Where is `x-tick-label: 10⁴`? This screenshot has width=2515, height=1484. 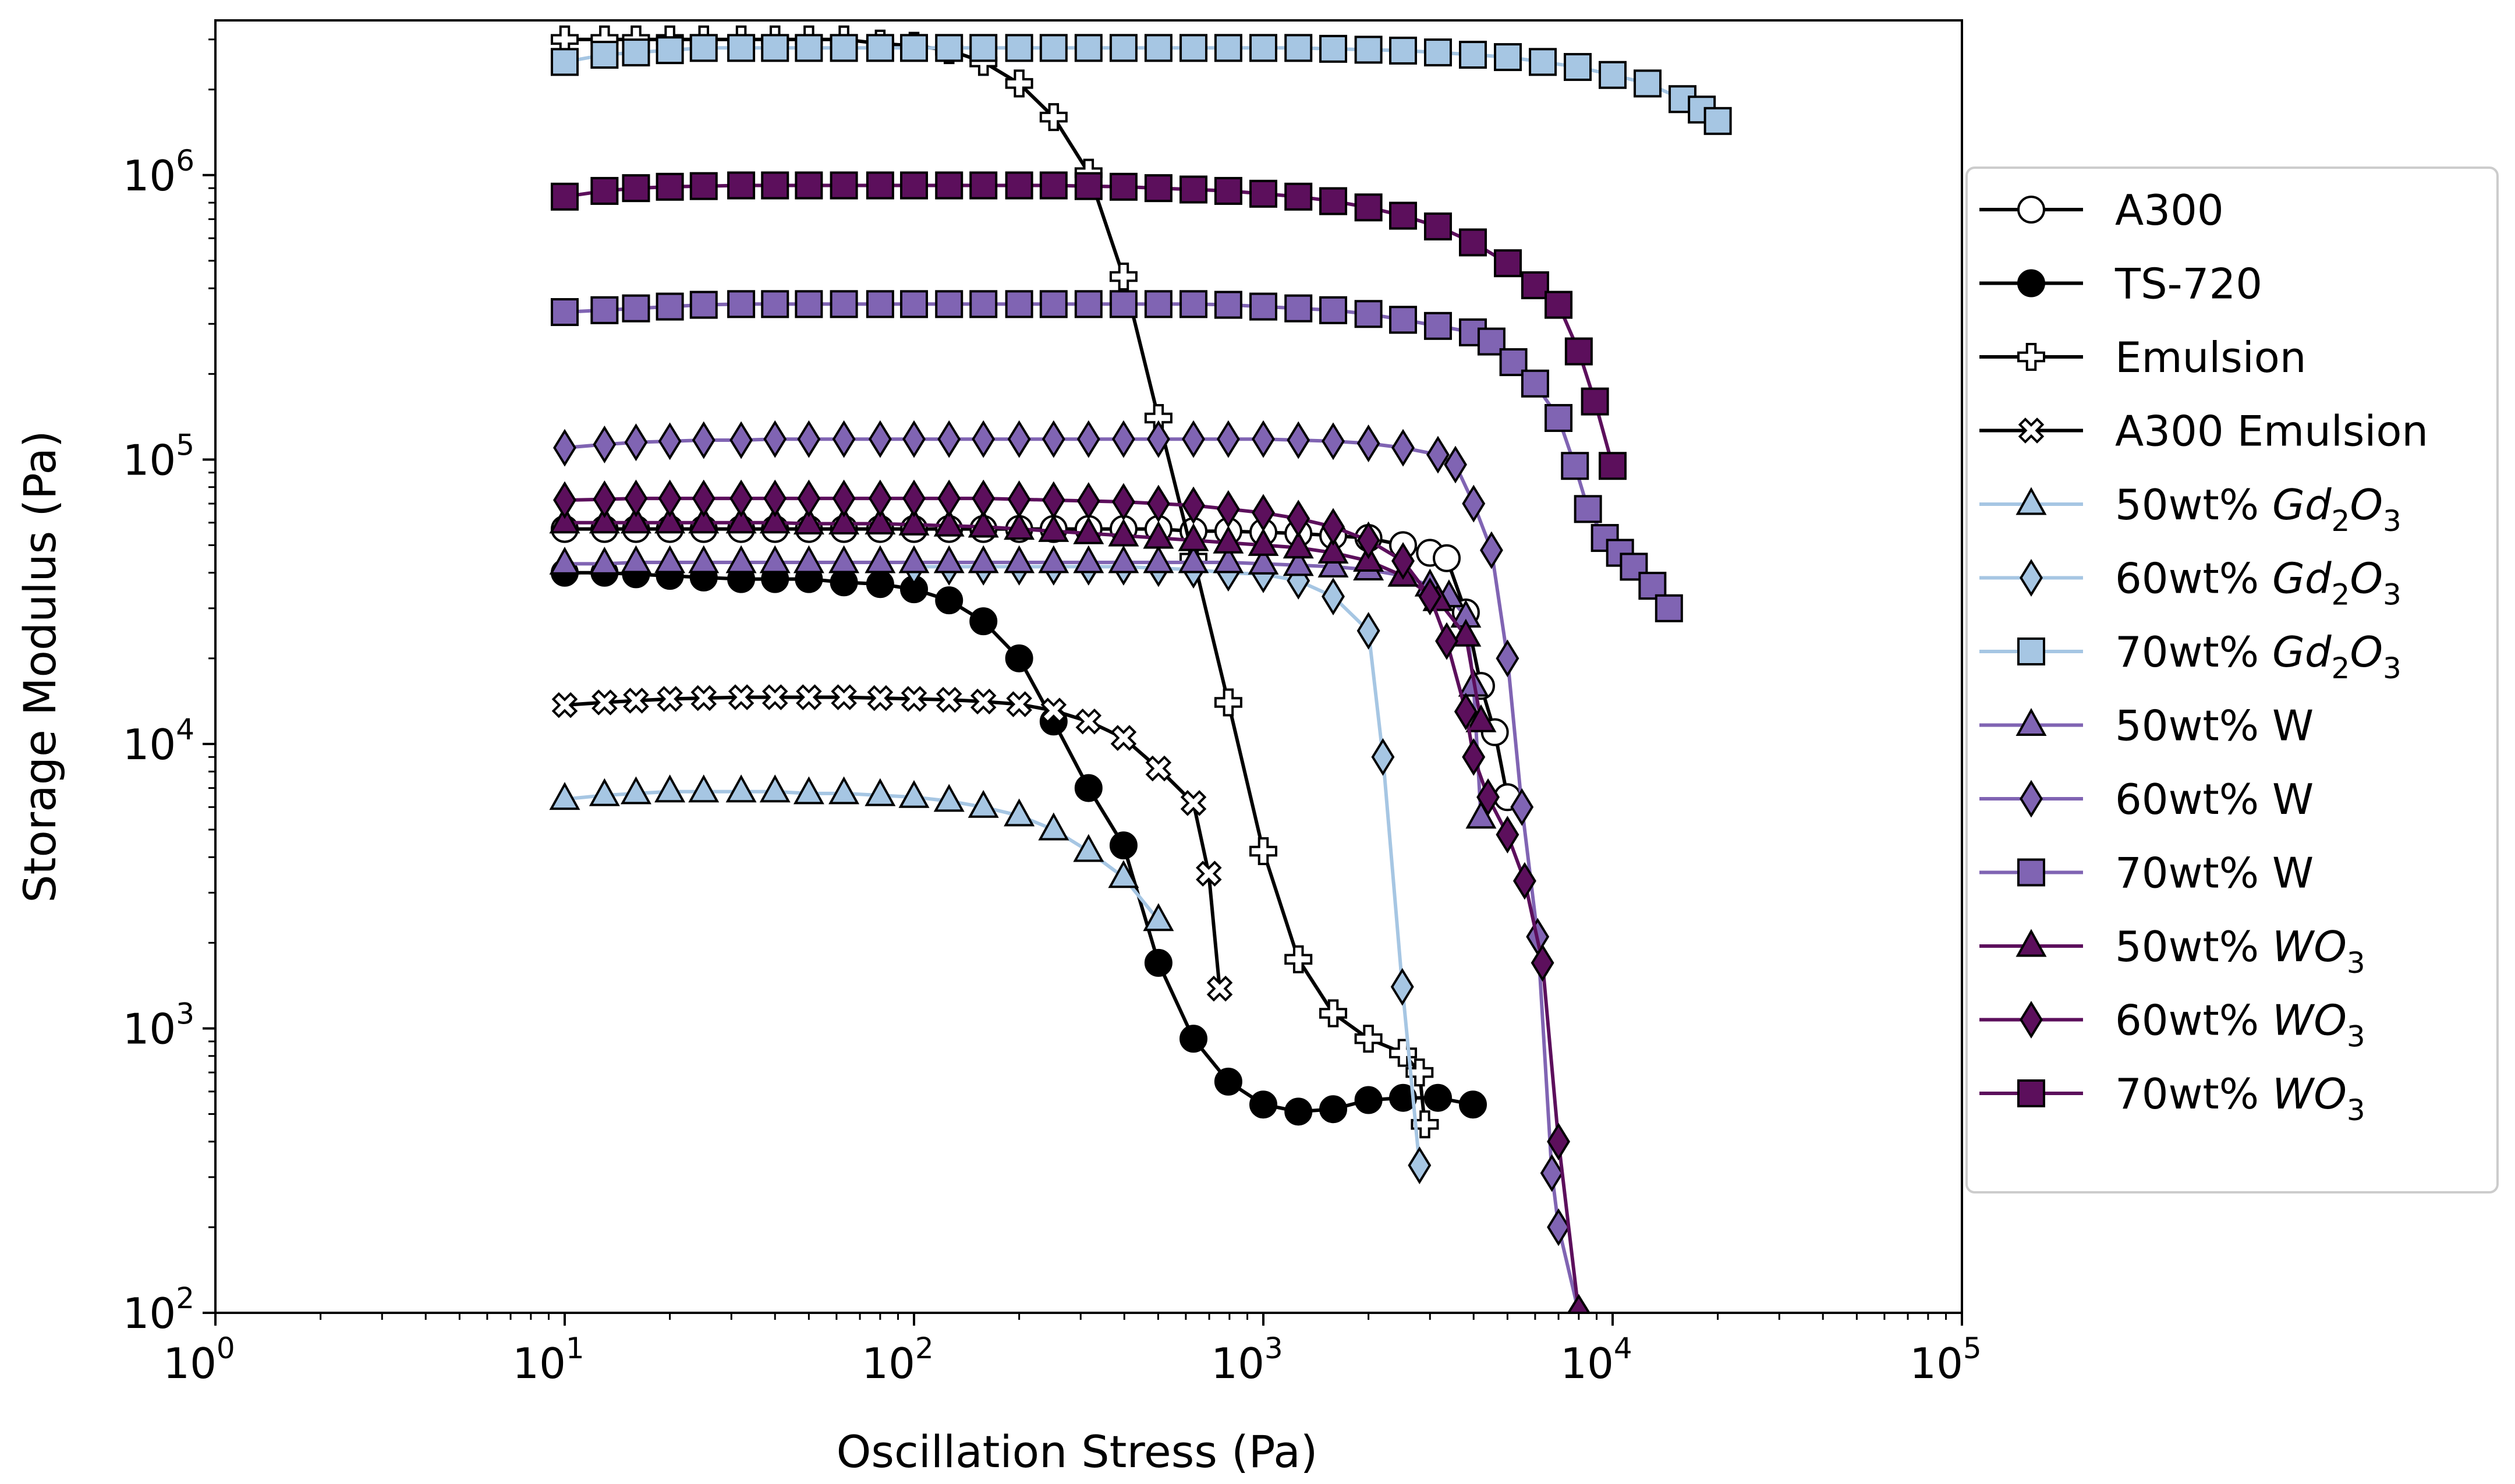
x-tick-label: 10⁴ is located at coordinates (1596, 1359).